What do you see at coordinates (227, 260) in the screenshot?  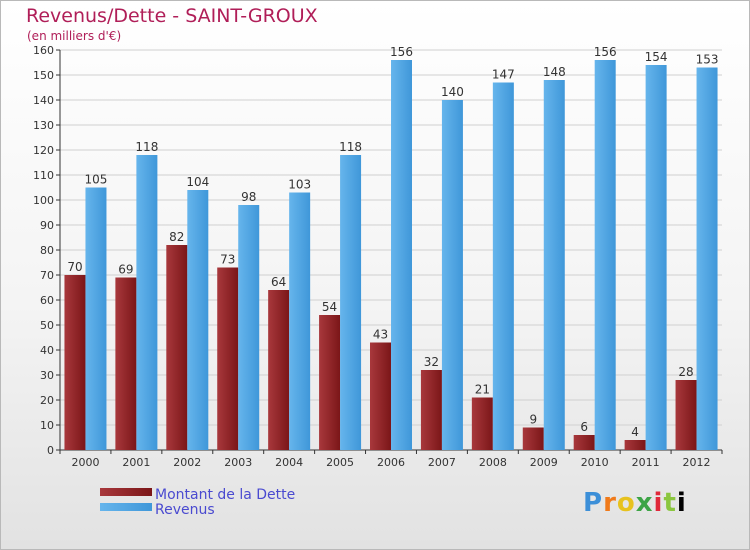 I see `data-label-debt: 73` at bounding box center [227, 260].